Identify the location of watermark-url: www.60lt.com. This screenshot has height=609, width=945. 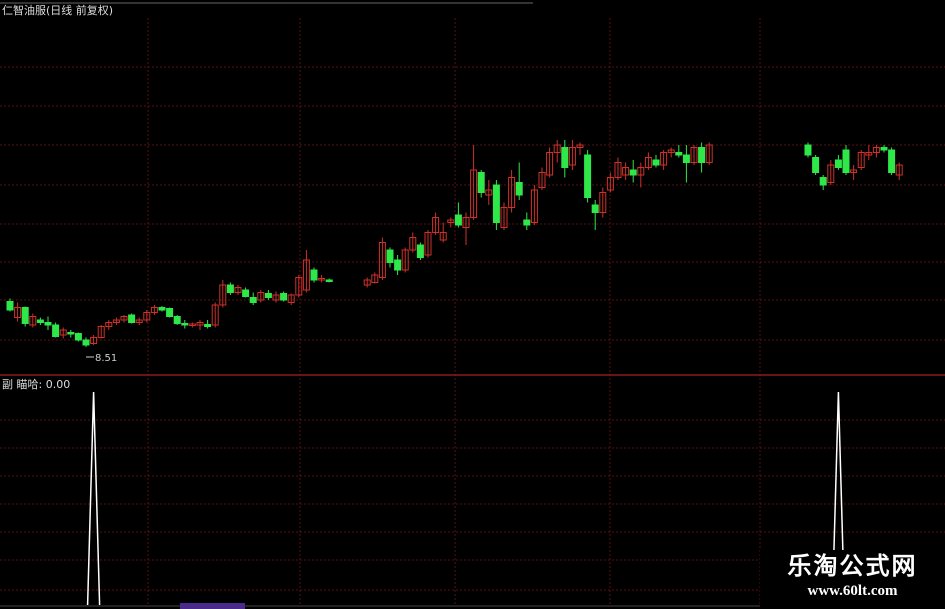
(852, 591).